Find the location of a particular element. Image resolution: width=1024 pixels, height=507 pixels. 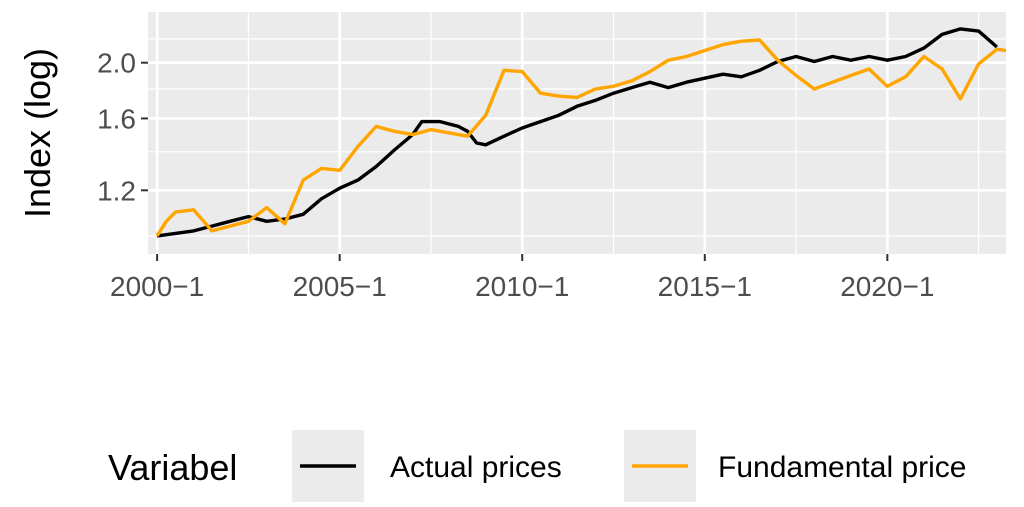

legend-items: Actual prices Fundamental price is located at coordinates (629, 466).